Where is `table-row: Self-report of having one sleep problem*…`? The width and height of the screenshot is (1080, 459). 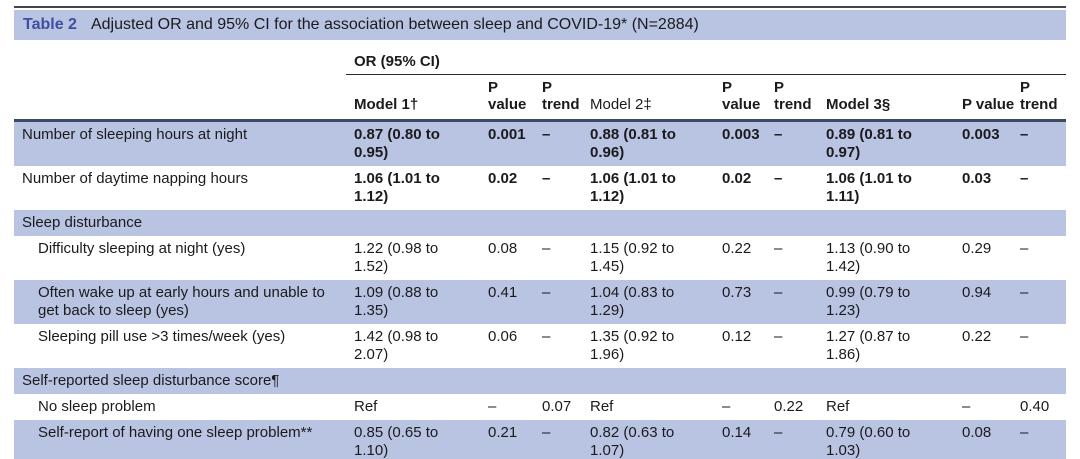
table-row: Self-report of having one sleep problem*… is located at coordinates (540, 439).